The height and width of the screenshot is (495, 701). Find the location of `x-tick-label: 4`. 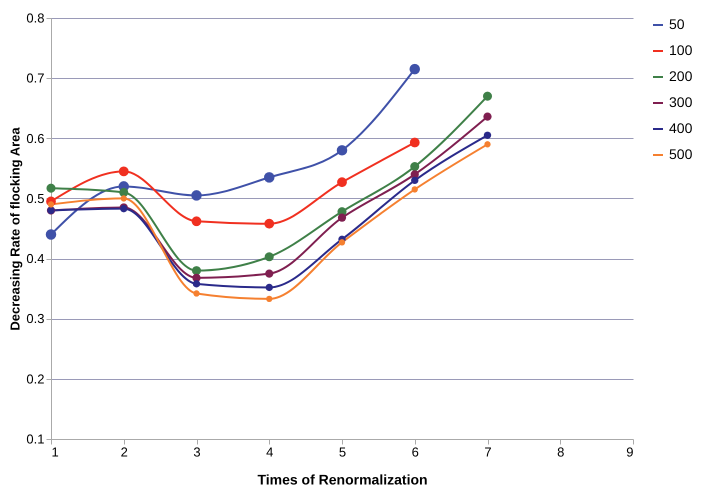

x-tick-label: 4 is located at coordinates (270, 452).